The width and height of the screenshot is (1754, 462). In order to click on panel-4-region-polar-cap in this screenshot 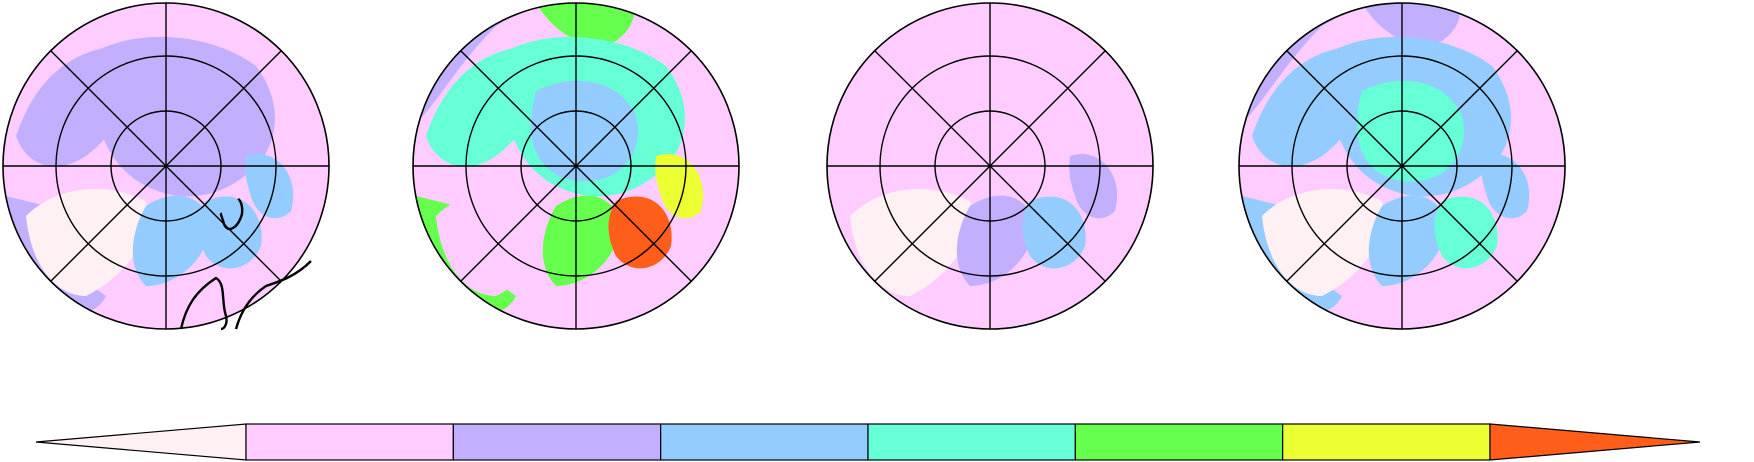, I will do `click(1410, 131)`.